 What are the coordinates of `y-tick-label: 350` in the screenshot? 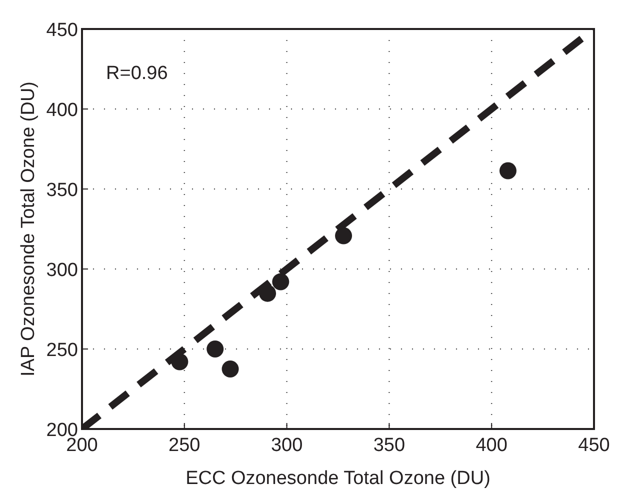 It's located at (62, 190).